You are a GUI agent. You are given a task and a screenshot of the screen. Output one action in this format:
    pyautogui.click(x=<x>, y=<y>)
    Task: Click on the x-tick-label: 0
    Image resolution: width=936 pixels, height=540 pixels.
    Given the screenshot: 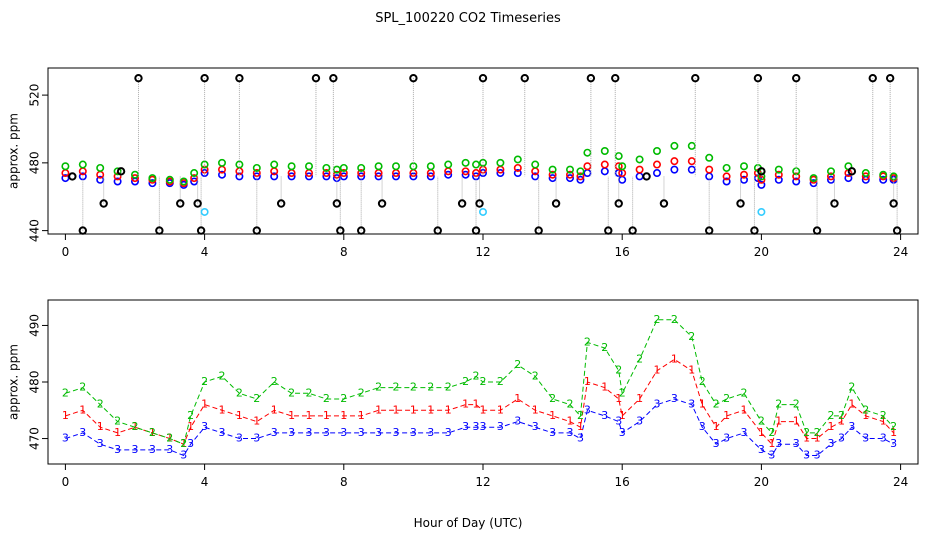 What is the action you would take?
    pyautogui.click(x=66, y=482)
    